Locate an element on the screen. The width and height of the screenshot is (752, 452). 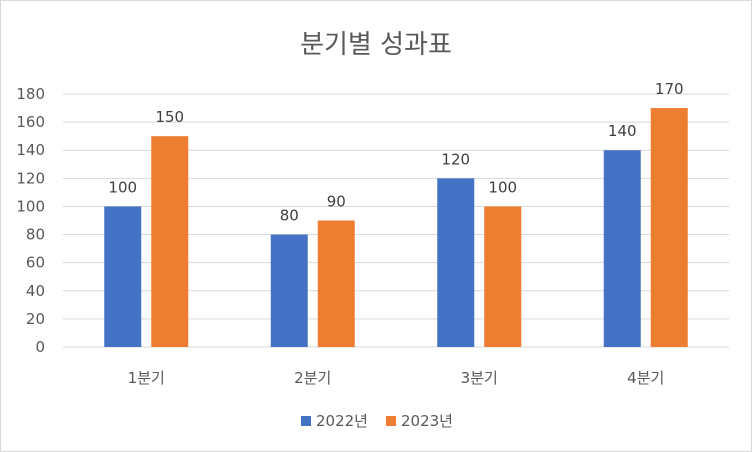
legend-label: 2023년 is located at coordinates (427, 421).